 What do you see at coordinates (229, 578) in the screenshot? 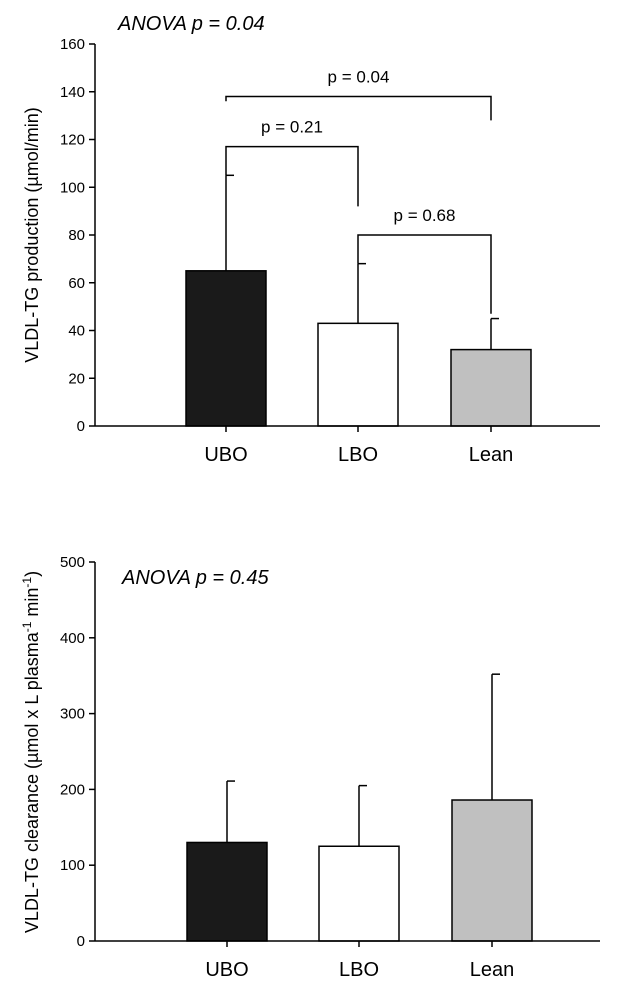
I see `anova-p-value: p = 0.45` at bounding box center [229, 578].